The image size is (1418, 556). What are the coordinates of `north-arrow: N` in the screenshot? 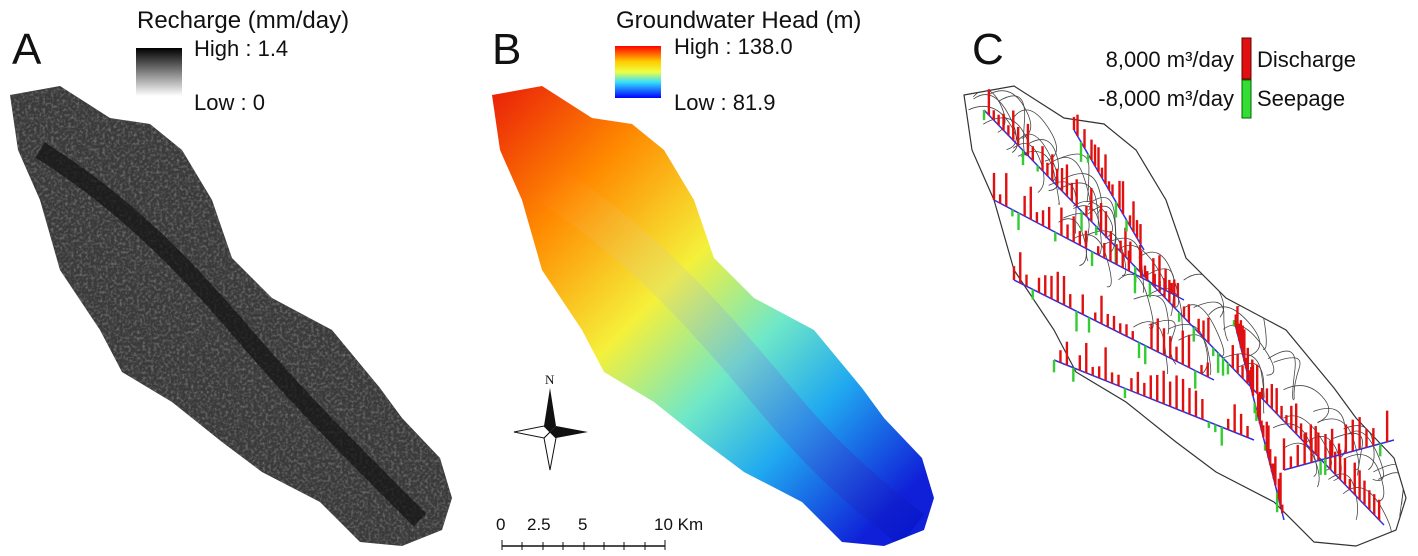 It's located at (550, 421).